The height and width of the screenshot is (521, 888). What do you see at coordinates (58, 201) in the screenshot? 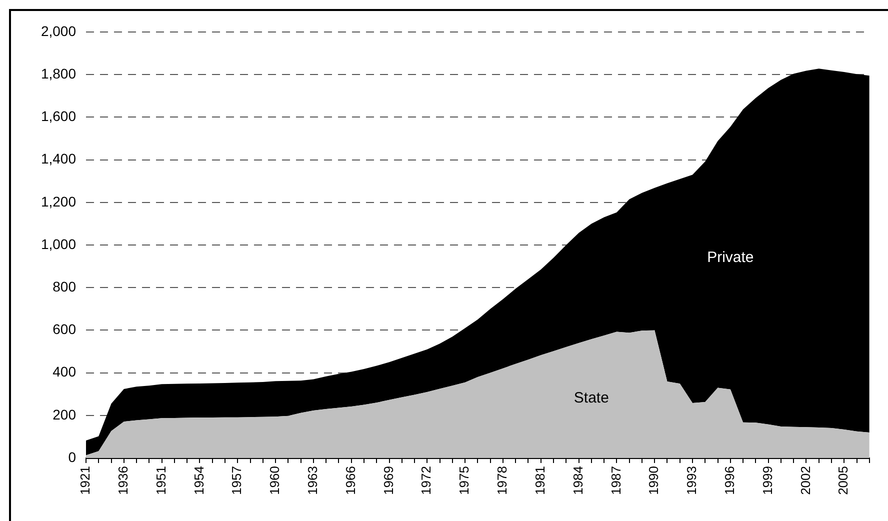
I see `y-tick-label: 1,200` at bounding box center [58, 201].